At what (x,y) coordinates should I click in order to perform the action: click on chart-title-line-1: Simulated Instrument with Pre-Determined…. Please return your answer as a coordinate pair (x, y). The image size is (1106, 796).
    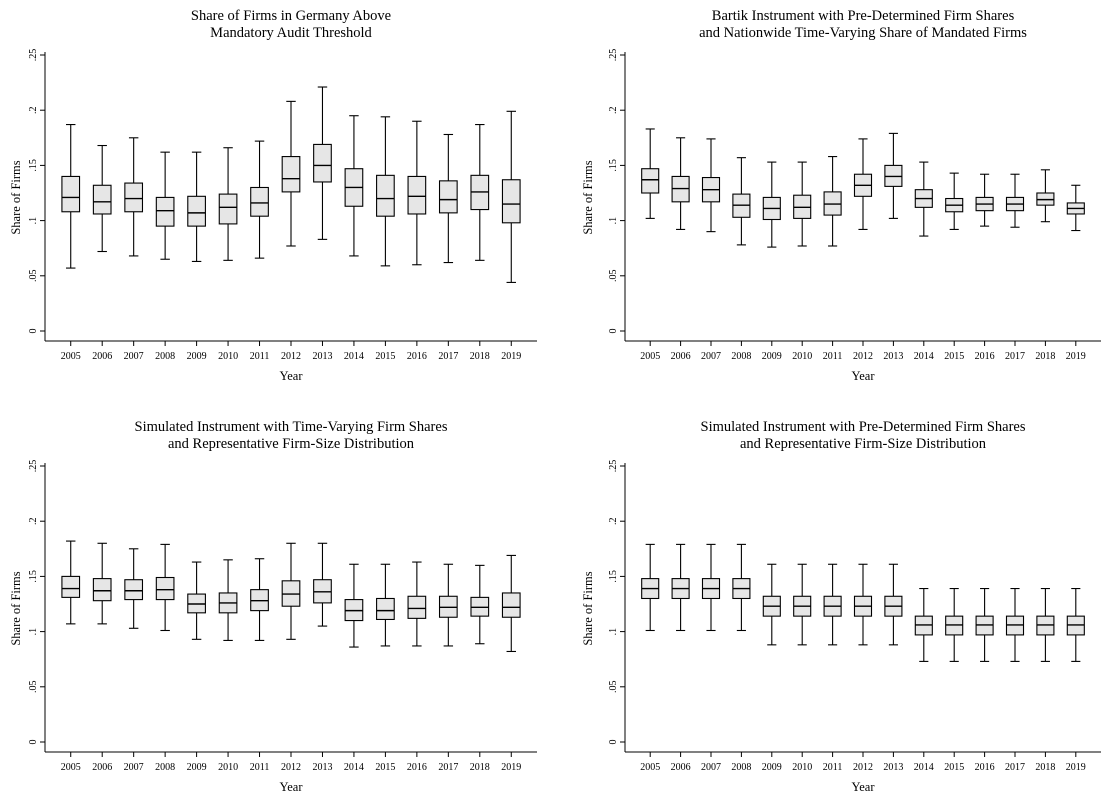
    Looking at the image, I should click on (863, 427).